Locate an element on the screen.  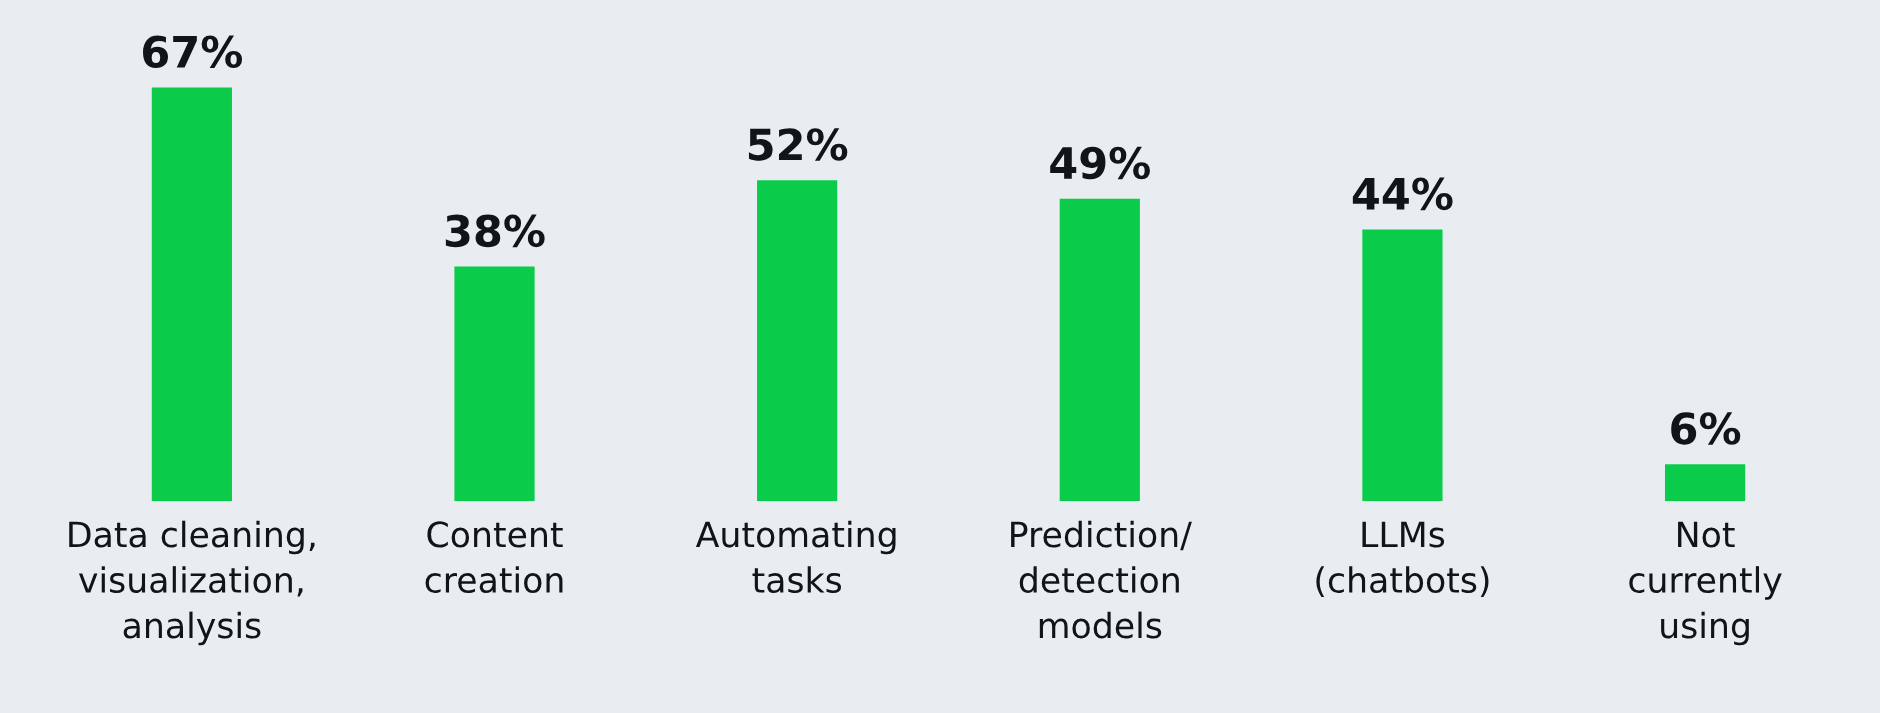
x-tick-label: Data cleaning, visualization, analysis is located at coordinates (192, 583).